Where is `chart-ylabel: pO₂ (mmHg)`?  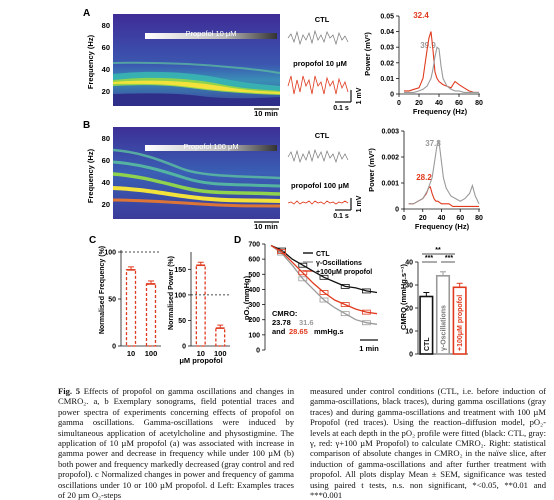
chart-ylabel: pO₂ (mmHg) is located at coordinates (246, 297).